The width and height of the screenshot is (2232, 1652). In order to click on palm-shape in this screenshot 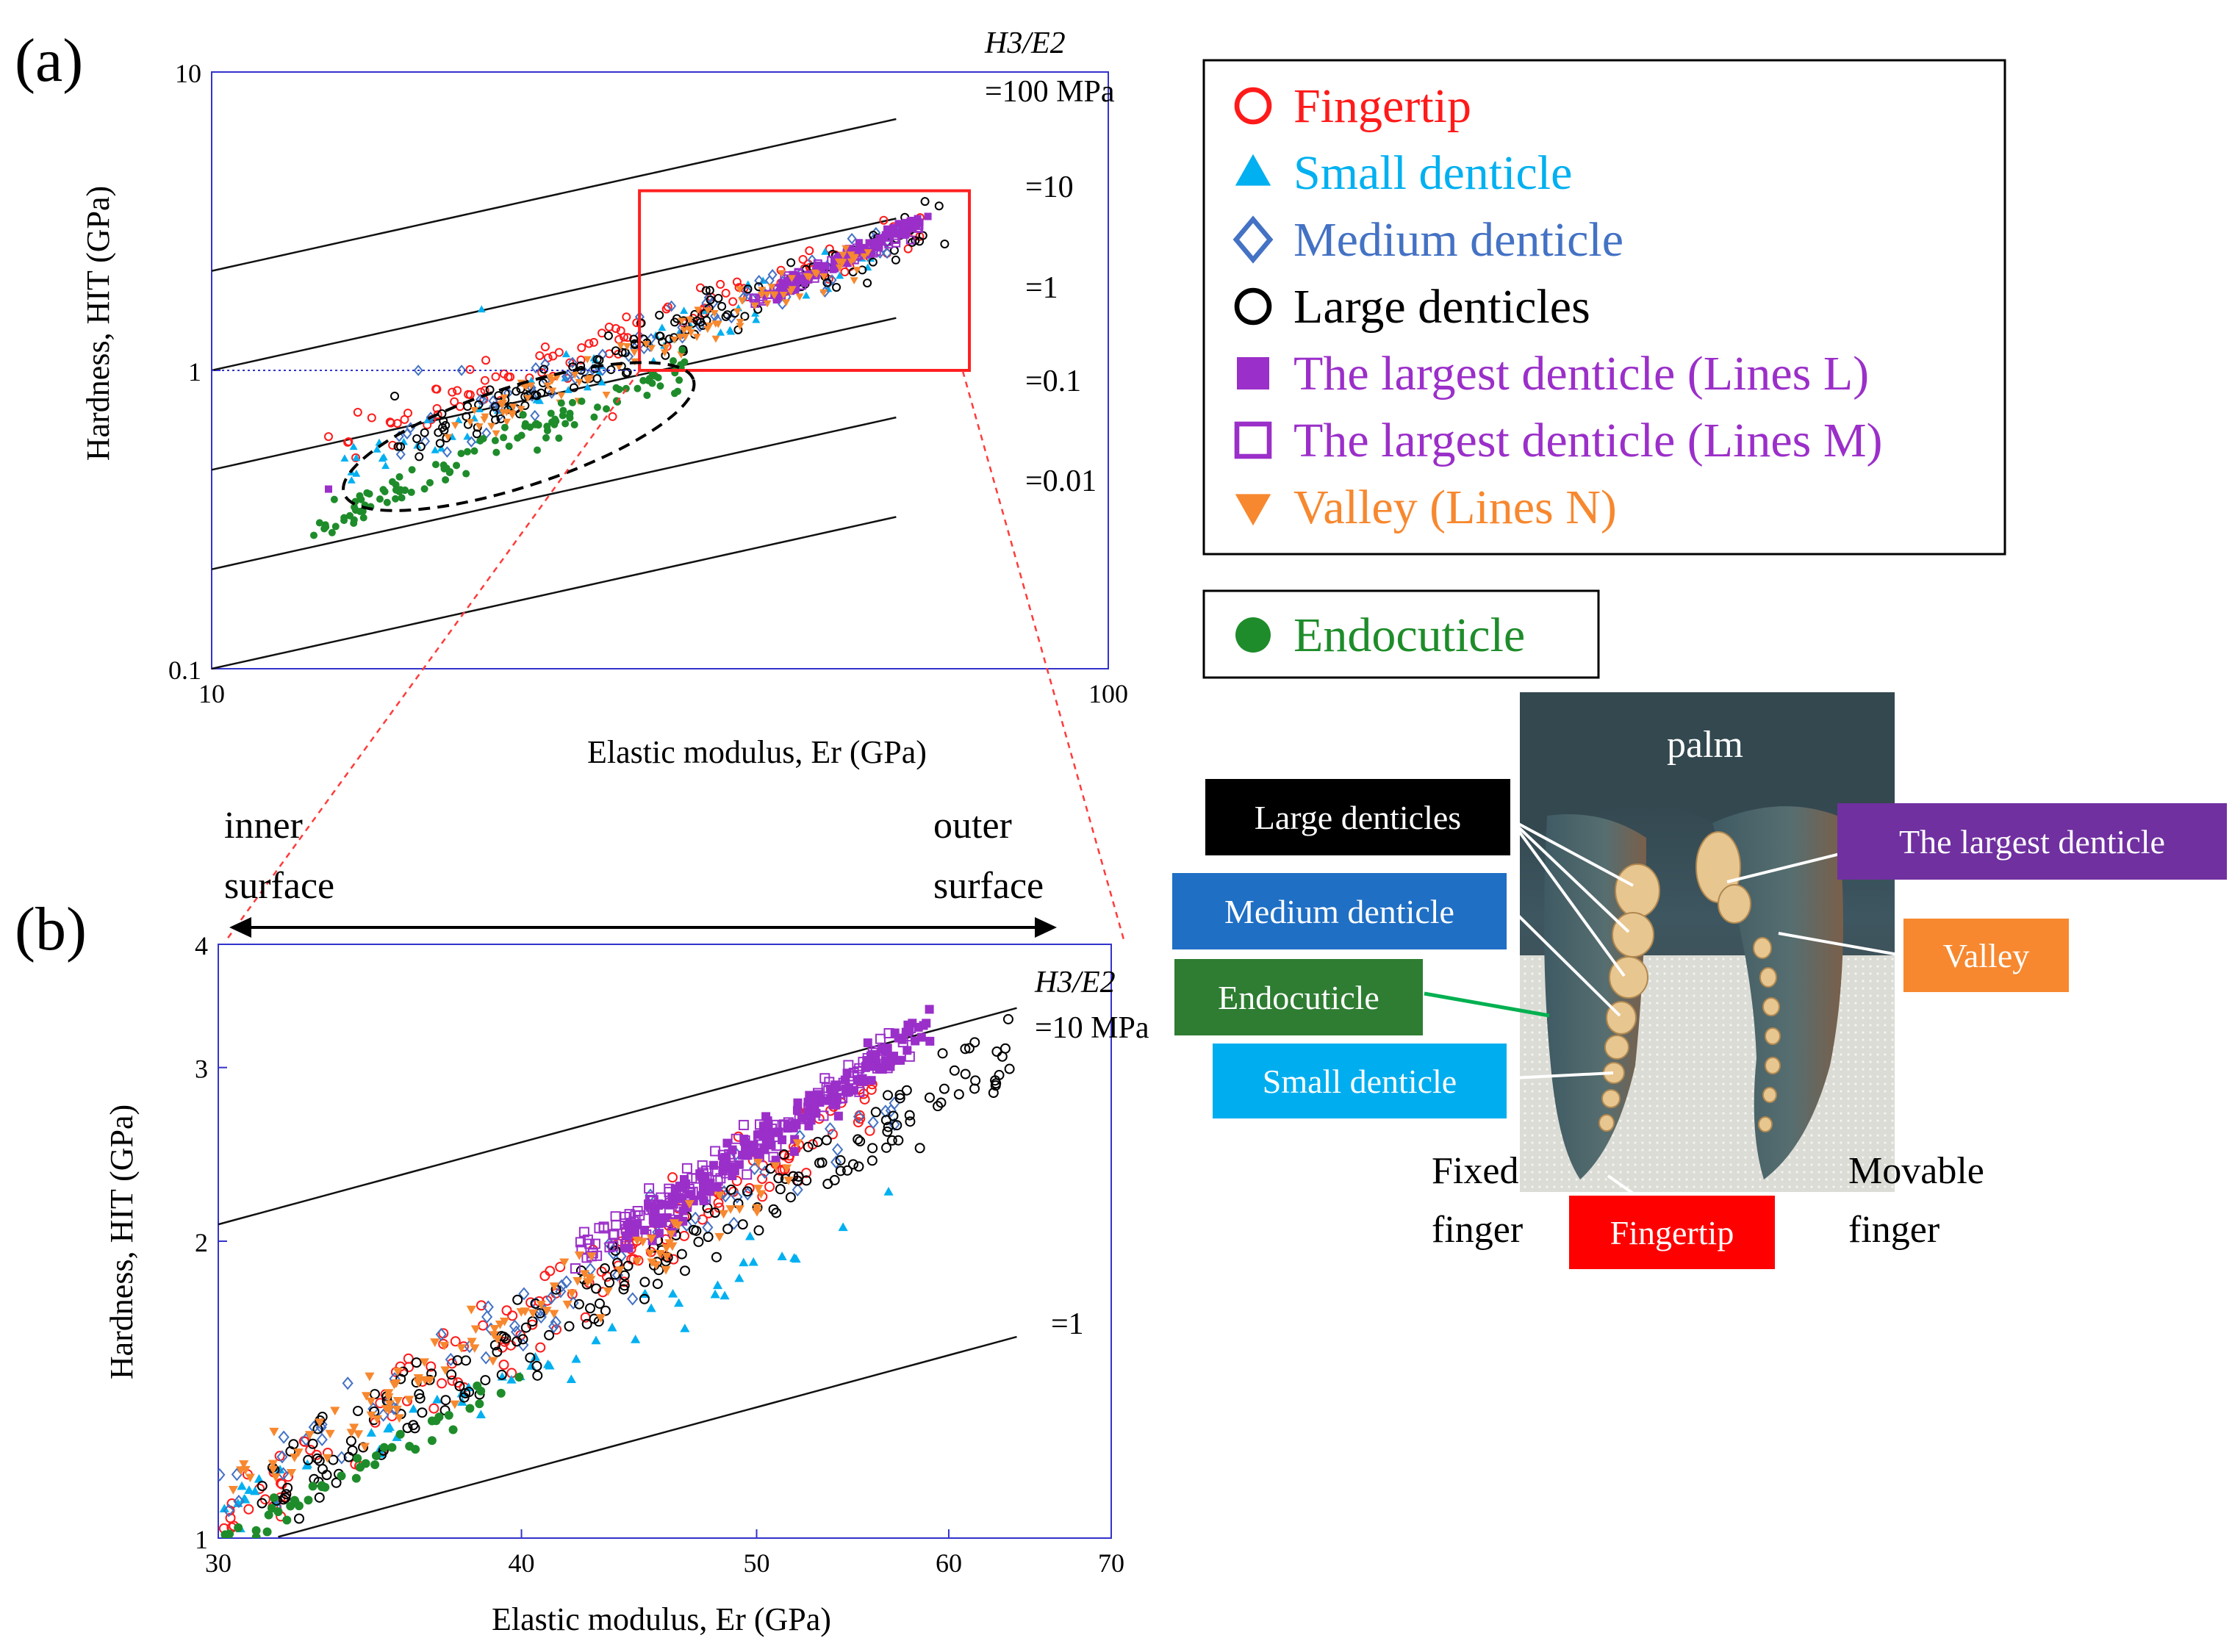, I will do `click(1708, 765)`.